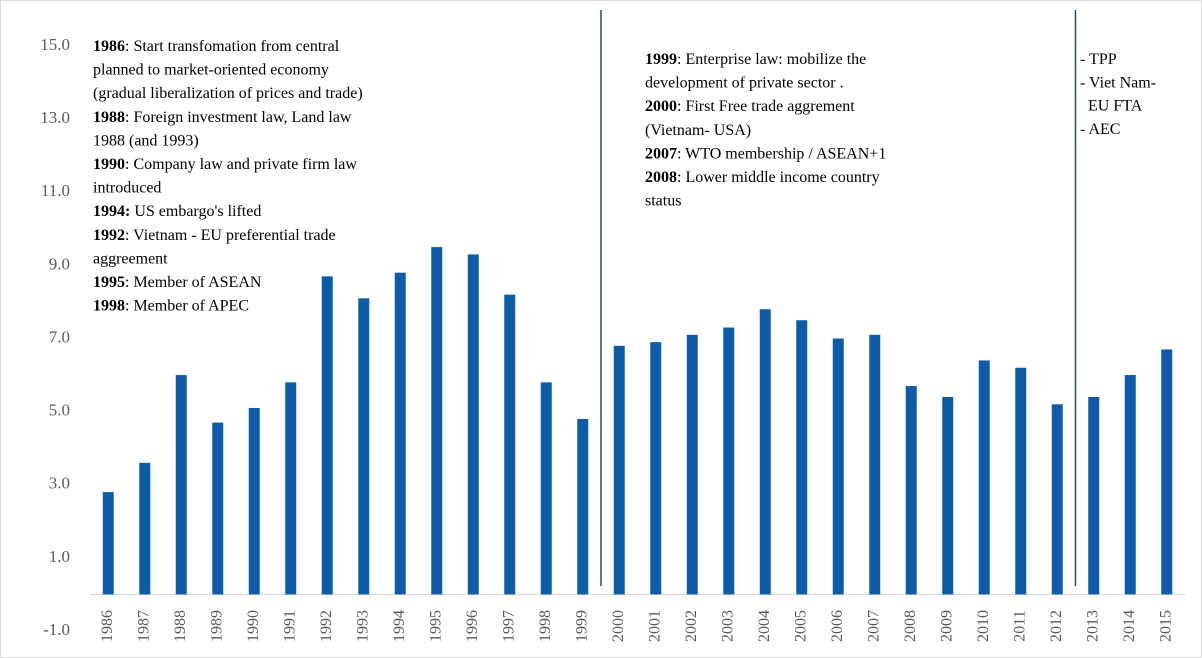 The image size is (1202, 658). I want to click on annotation-year: 1999, so click(661, 59).